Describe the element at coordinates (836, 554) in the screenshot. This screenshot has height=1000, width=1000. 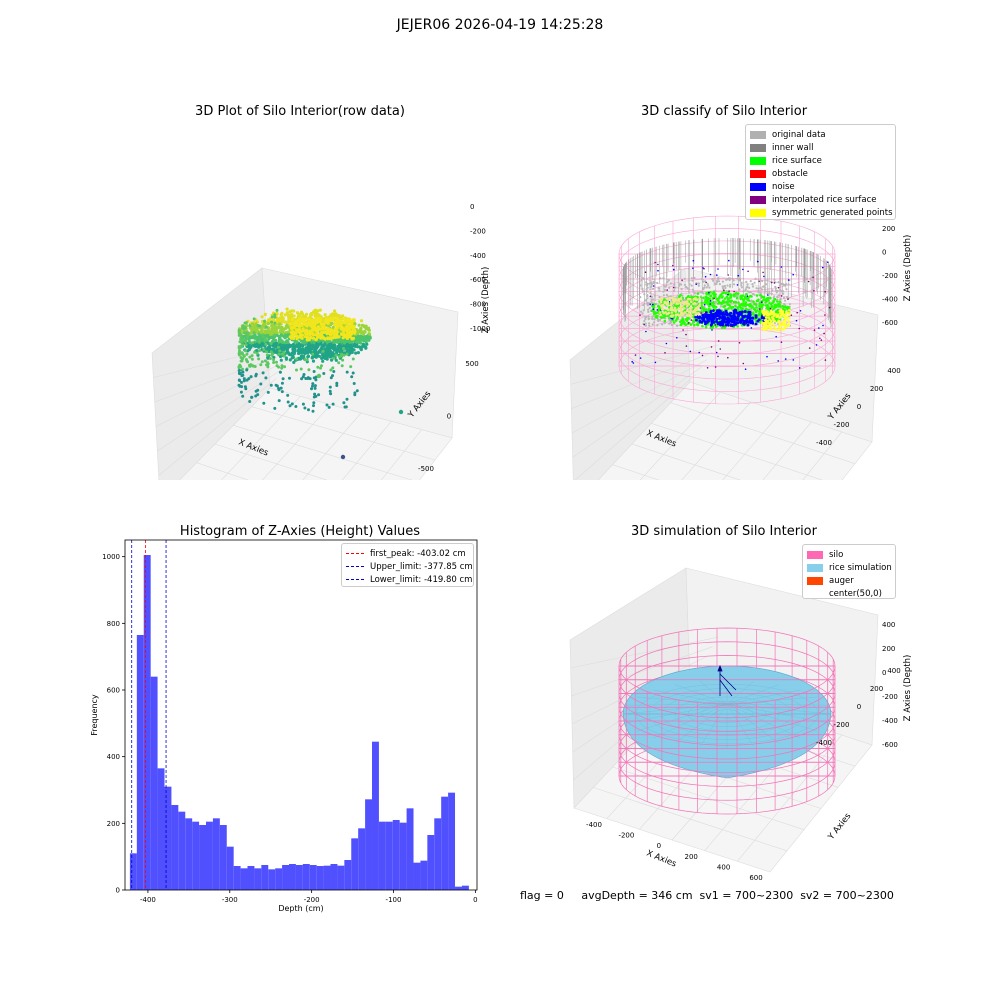
I see `legend-label: silo` at that location.